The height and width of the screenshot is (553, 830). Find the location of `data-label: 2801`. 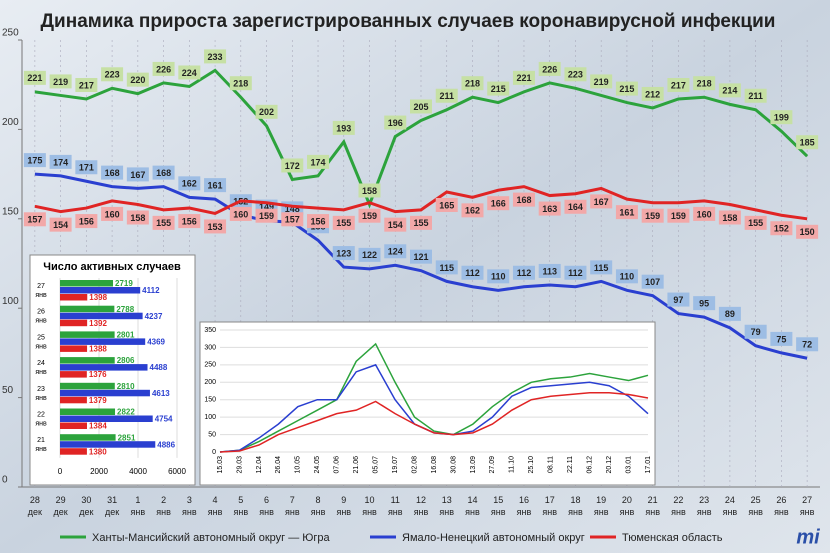

data-label: 2801 is located at coordinates (126, 335).